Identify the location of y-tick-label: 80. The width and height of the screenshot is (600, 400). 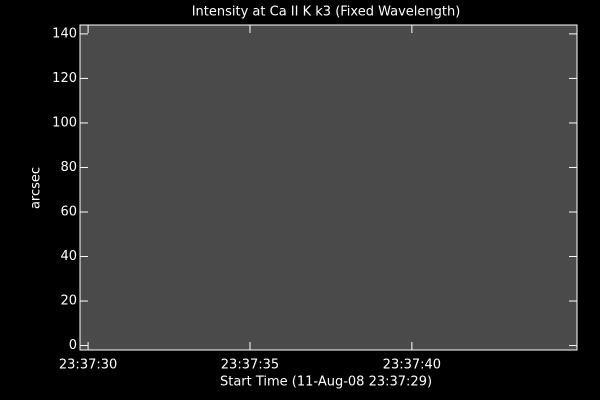
(68, 167).